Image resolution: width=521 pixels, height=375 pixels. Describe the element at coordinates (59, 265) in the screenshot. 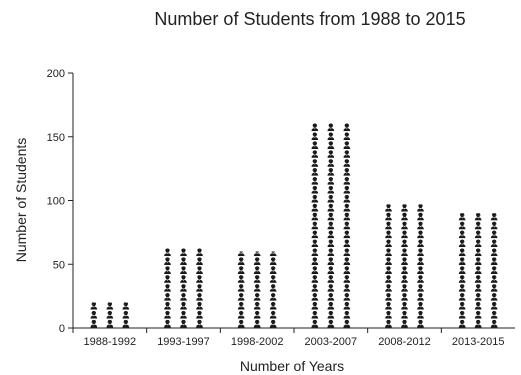

I see `y-tick-label: 50` at that location.